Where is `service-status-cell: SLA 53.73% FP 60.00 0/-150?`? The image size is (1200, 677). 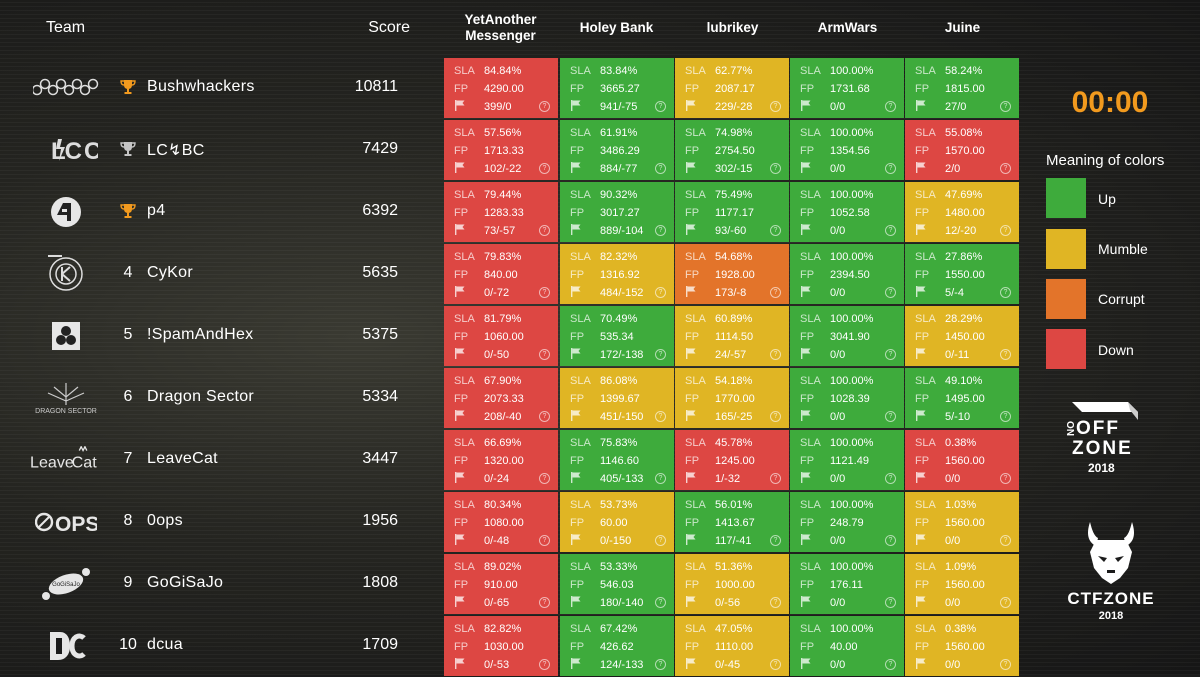
service-status-cell: SLA 53.73% FP 60.00 0/-150? is located at coordinates (617, 522).